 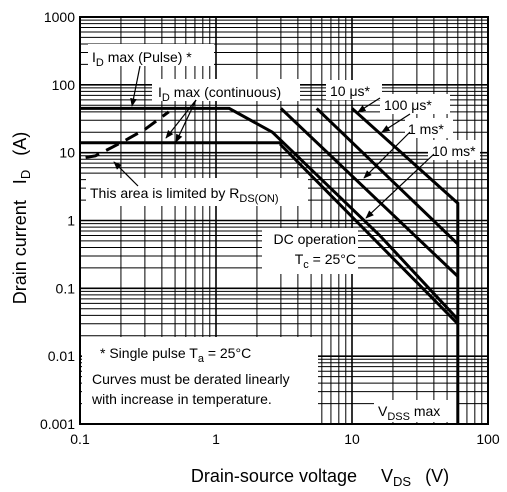 What do you see at coordinates (350, 91) in the screenshot?
I see `annotation-10us: 10 μs*` at bounding box center [350, 91].